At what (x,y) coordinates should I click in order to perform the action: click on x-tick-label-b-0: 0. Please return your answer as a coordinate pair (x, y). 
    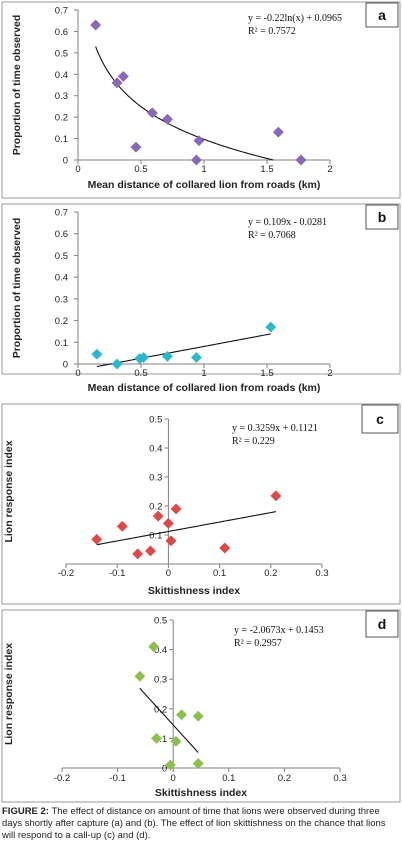
    Looking at the image, I should click on (77, 373).